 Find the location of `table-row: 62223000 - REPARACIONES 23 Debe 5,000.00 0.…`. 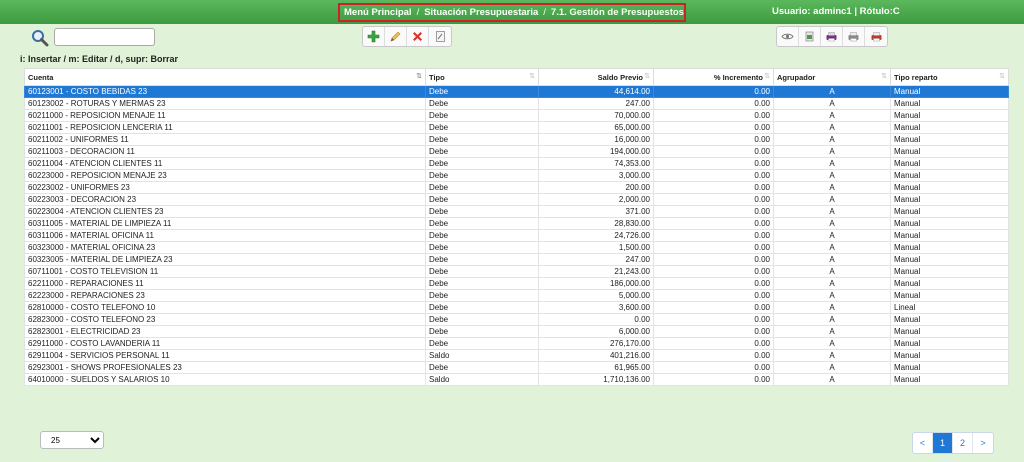

table-row: 62223000 - REPARACIONES 23 Debe 5,000.00 0.… is located at coordinates (516, 295).